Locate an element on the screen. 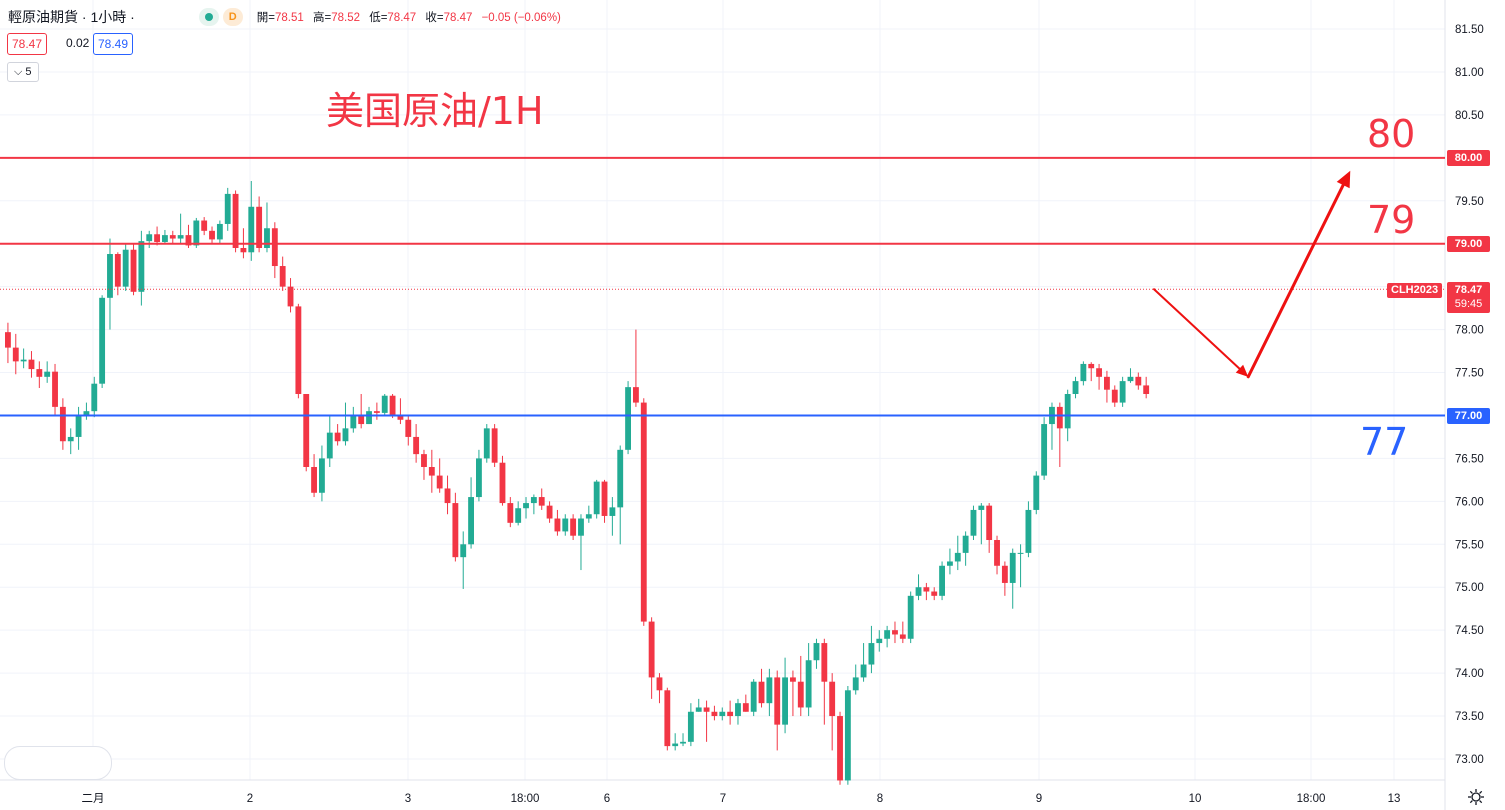  sell-price-button: 78.47 is located at coordinates (27, 44).